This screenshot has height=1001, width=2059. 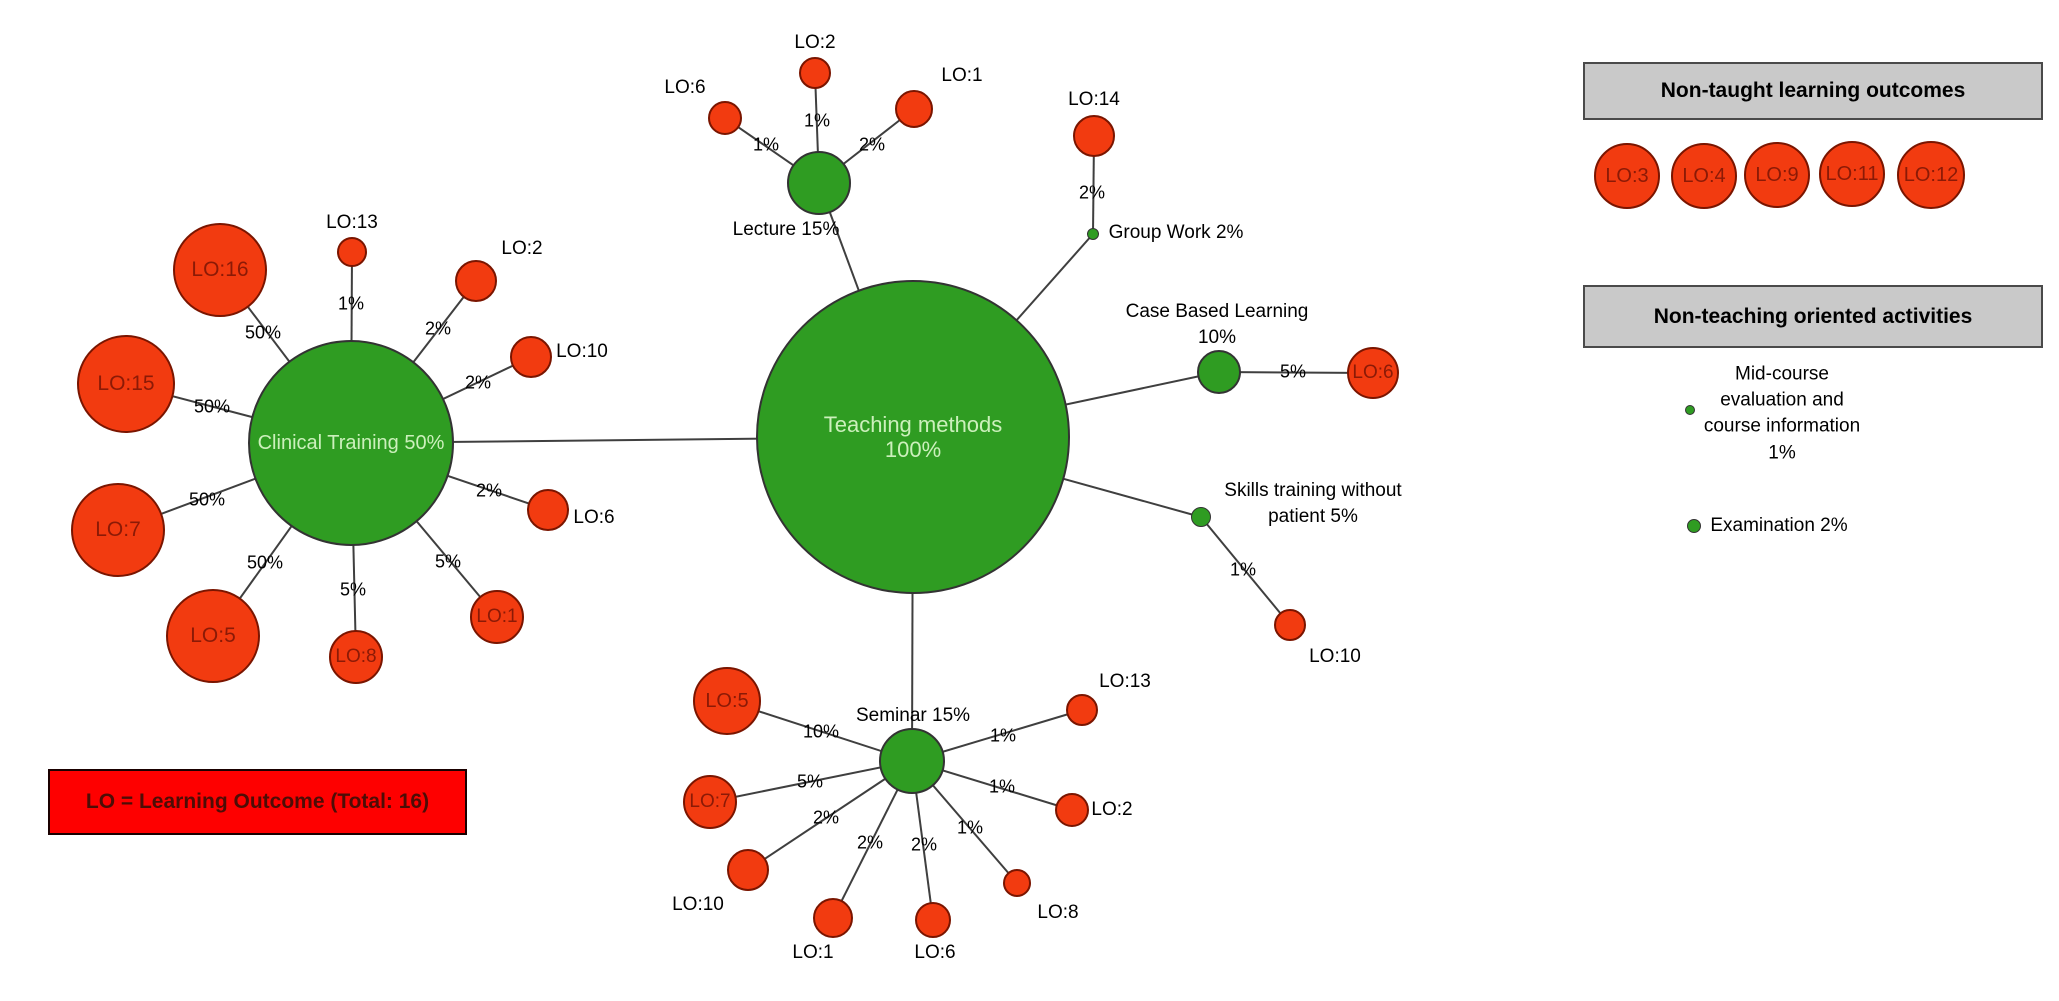 I want to click on seminar-lo10-label: LO:10, so click(x=698, y=904).